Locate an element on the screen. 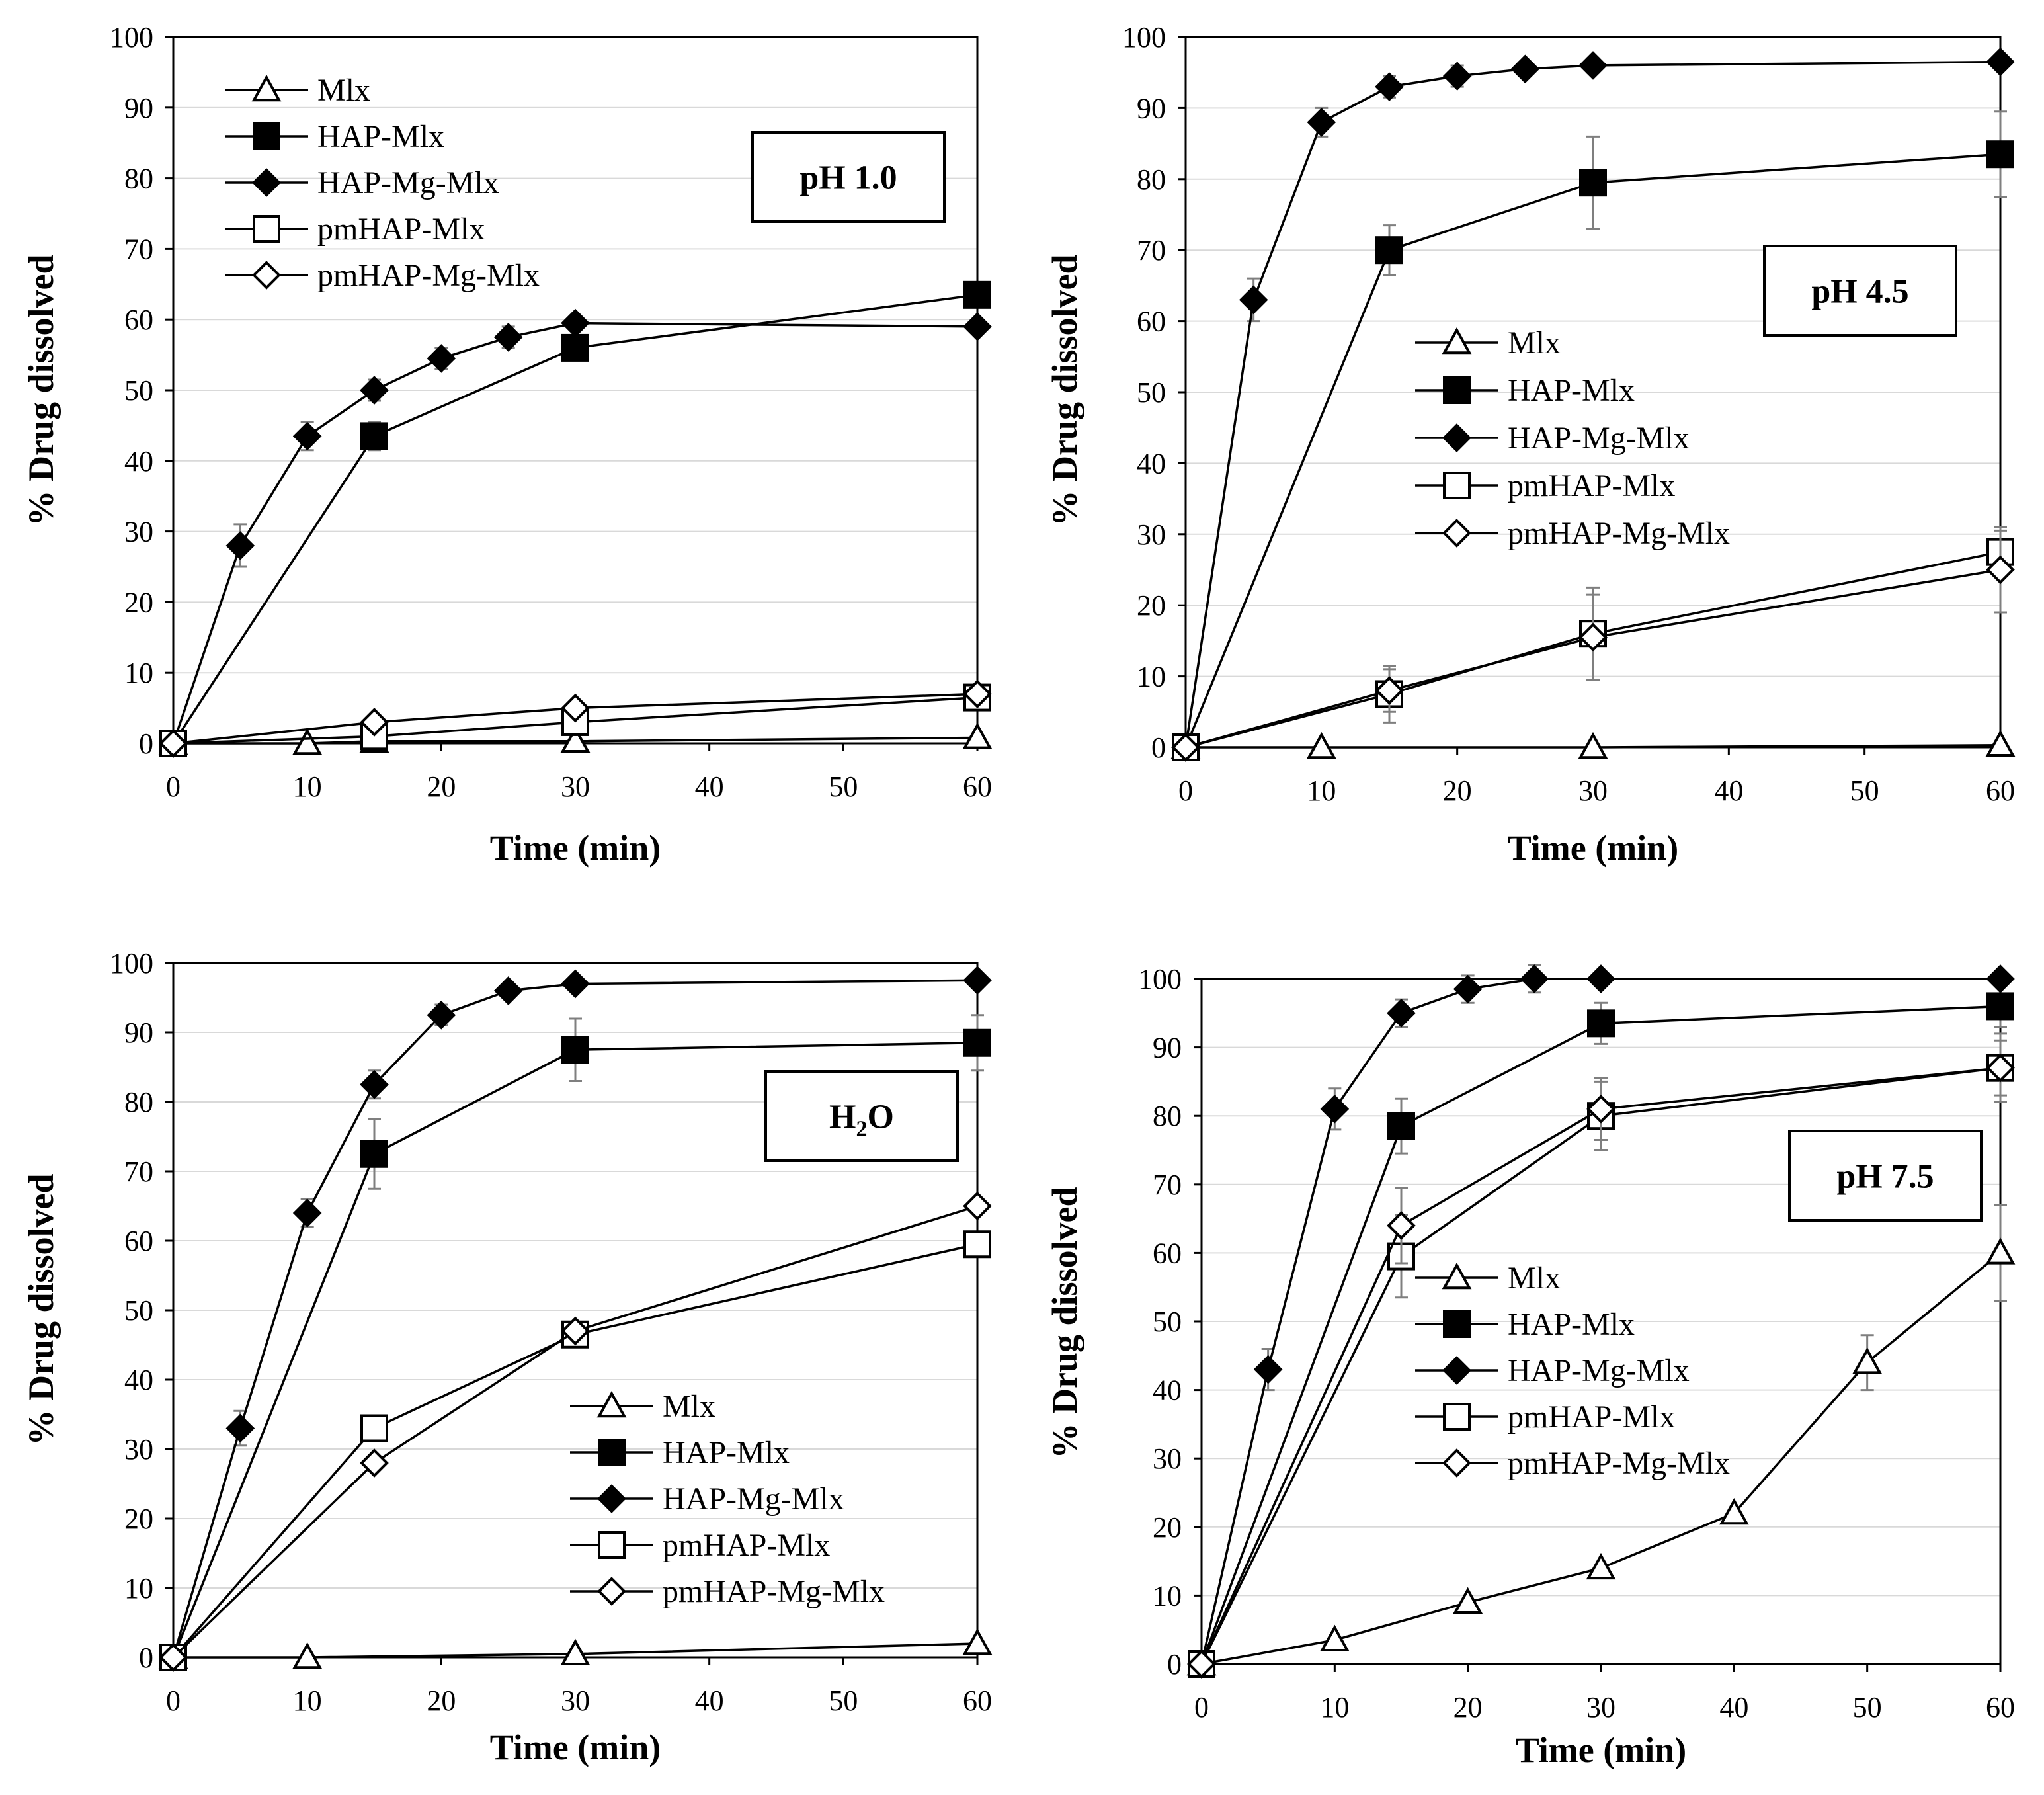 The width and height of the screenshot is (2044, 1795). condition-badge: H2O is located at coordinates (862, 1116).